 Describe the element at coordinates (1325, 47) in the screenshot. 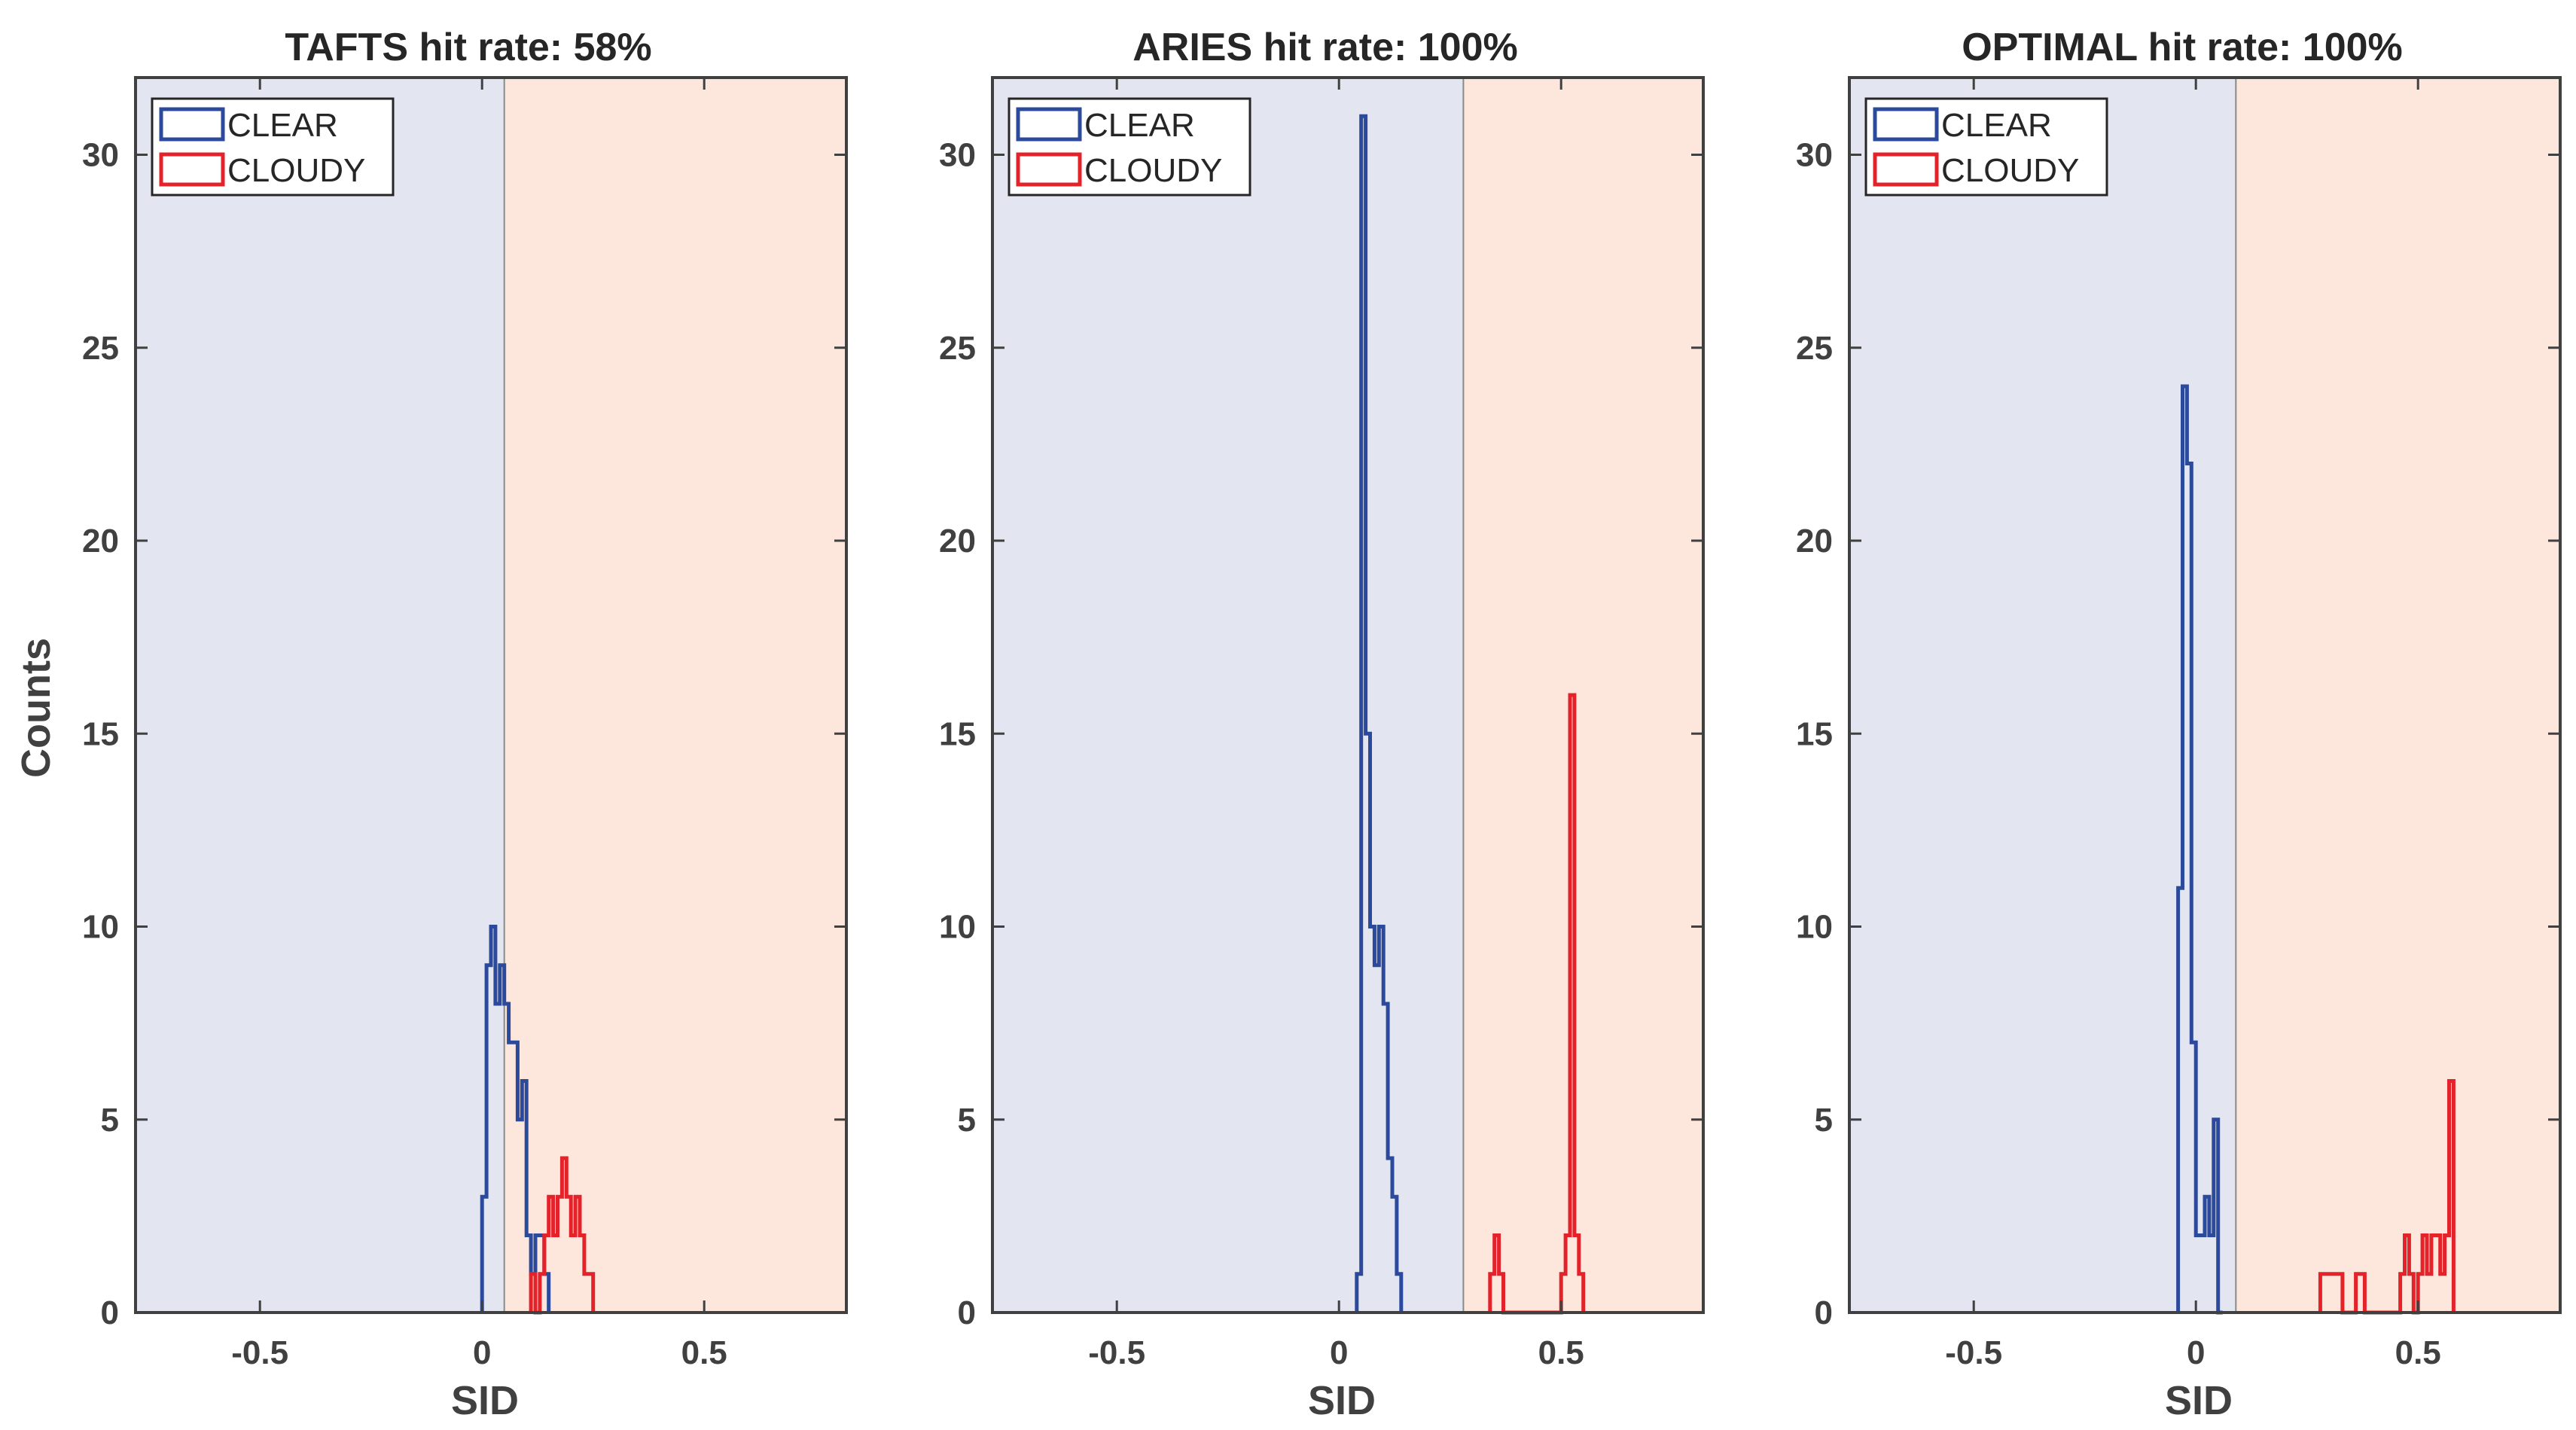

I see `chart-title: ARIES hit rate: 100%` at that location.